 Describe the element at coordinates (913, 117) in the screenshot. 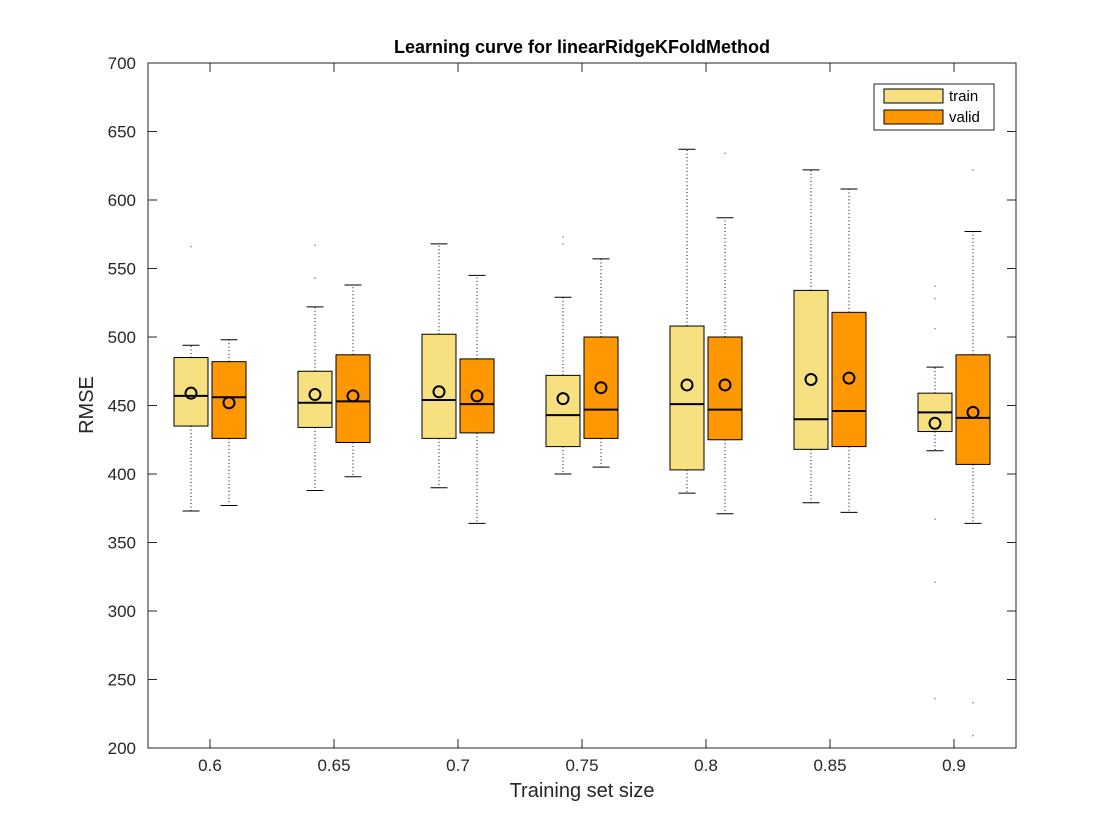

I see `legend-swatch-valid` at that location.